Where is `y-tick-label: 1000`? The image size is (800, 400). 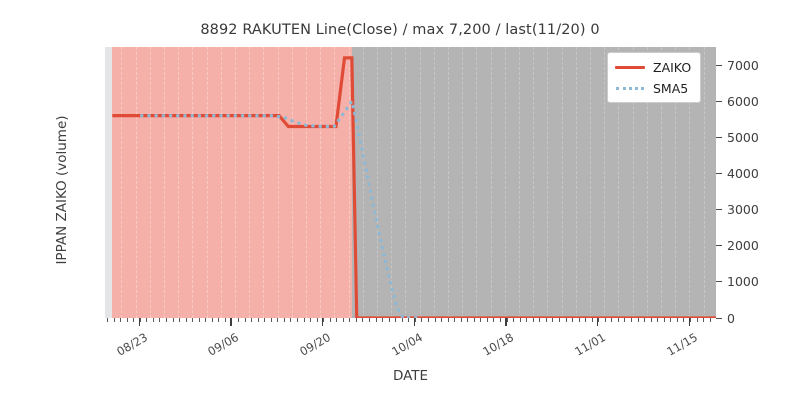 y-tick-label: 1000 is located at coordinates (743, 282).